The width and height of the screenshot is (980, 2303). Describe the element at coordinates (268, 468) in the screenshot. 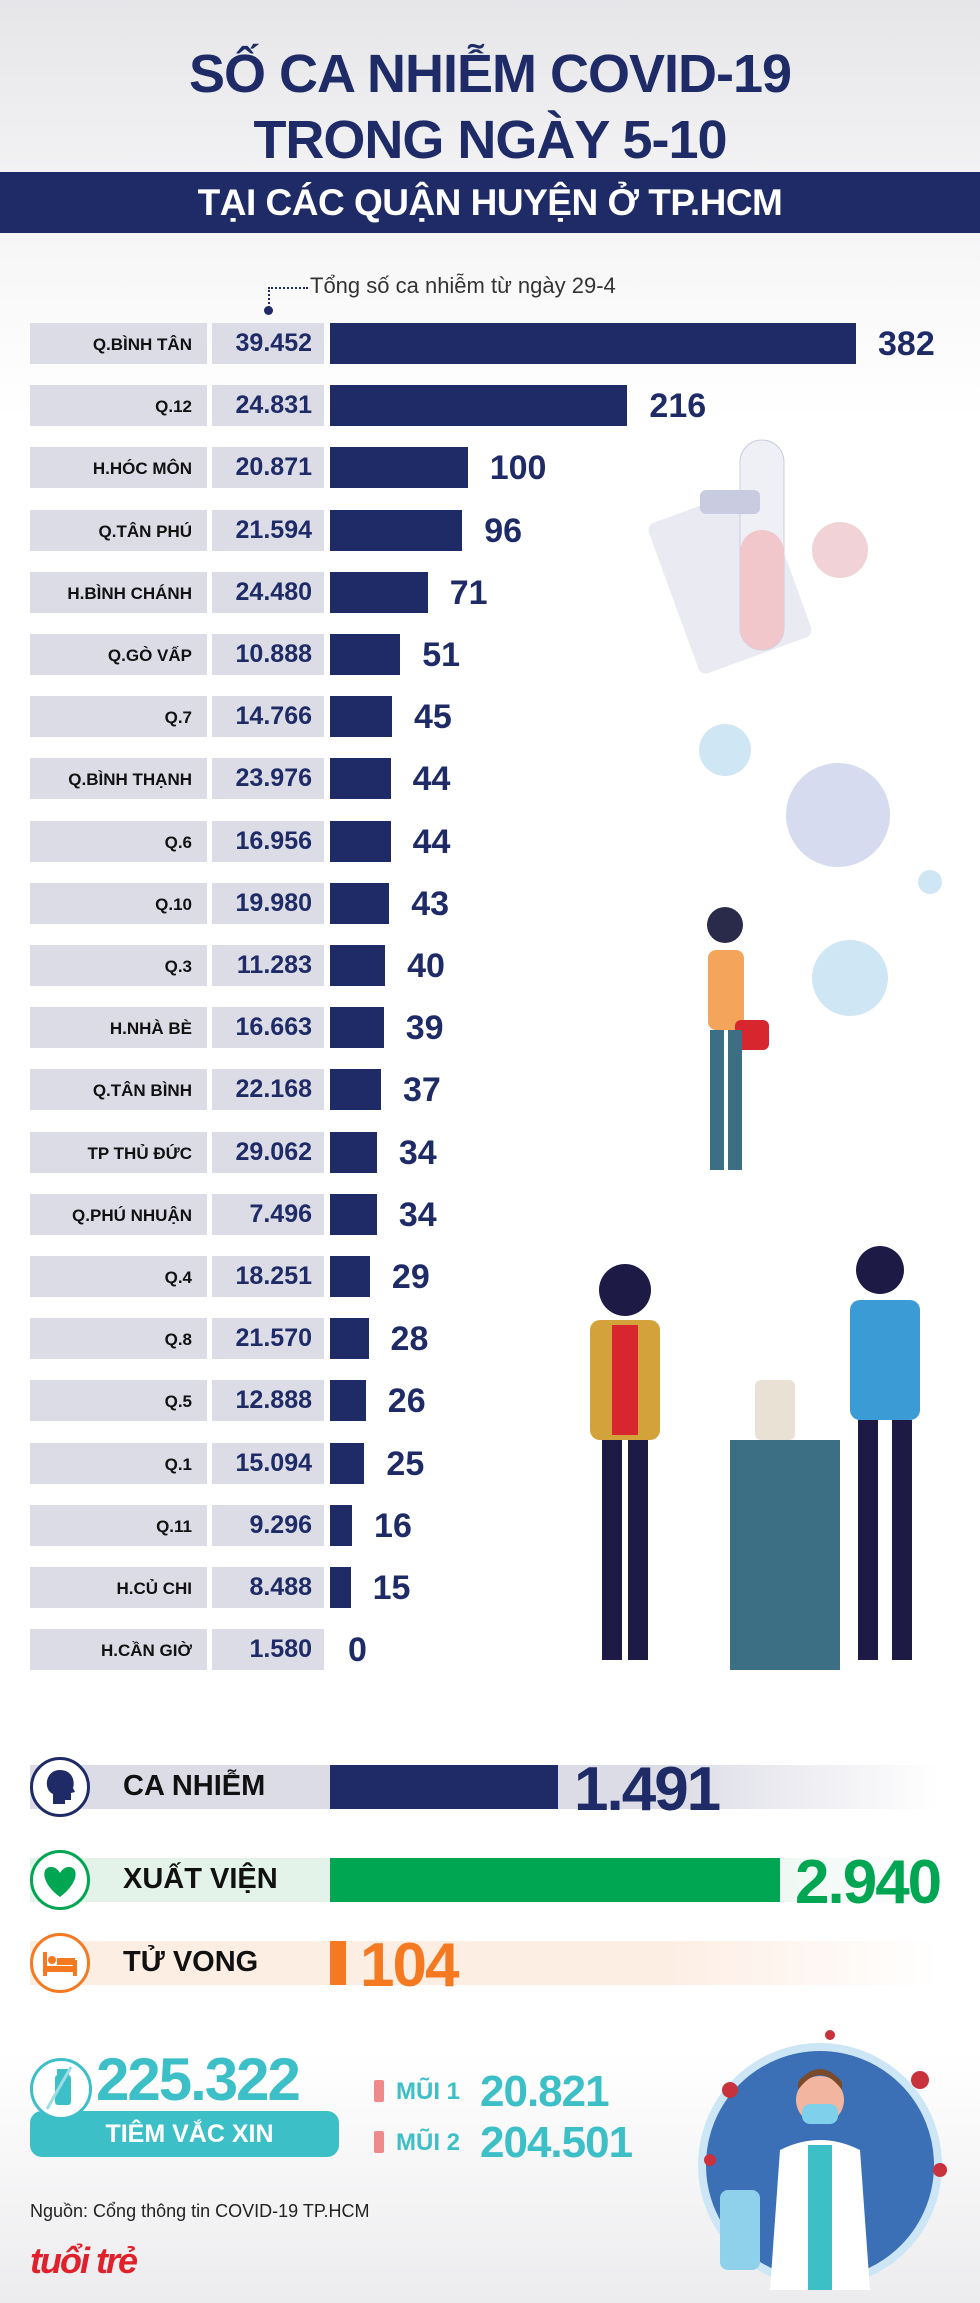

I see `district-total: 20.871` at that location.